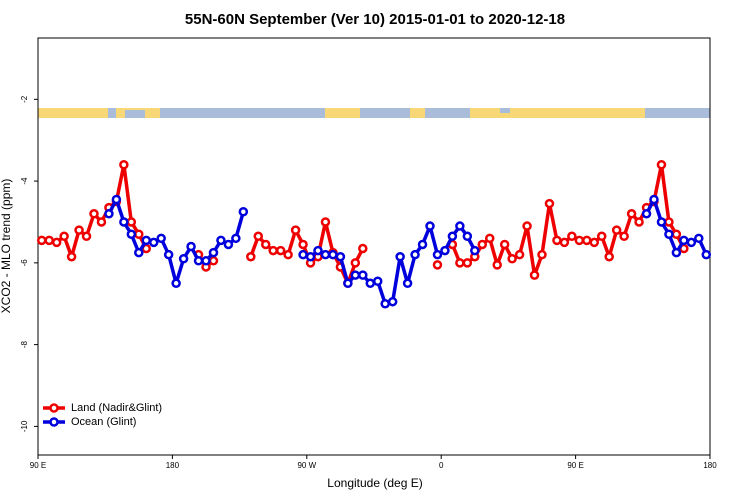 Image resolution: width=750 pixels, height=500 pixels. What do you see at coordinates (374, 483) in the screenshot?
I see `x-axis-label: Longitude (deg E)` at bounding box center [374, 483].